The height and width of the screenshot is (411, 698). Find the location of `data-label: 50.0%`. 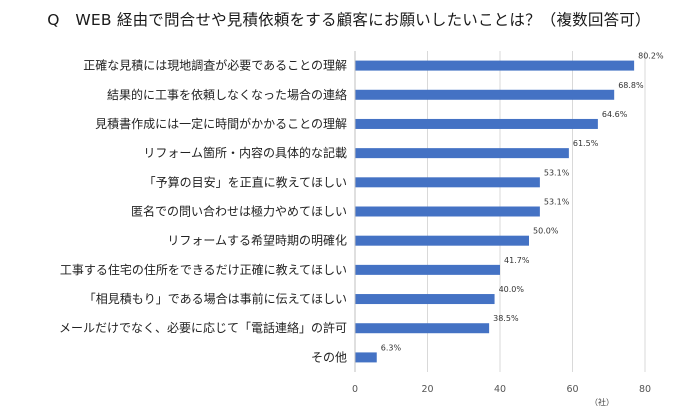

data-label: 50.0% is located at coordinates (546, 231).